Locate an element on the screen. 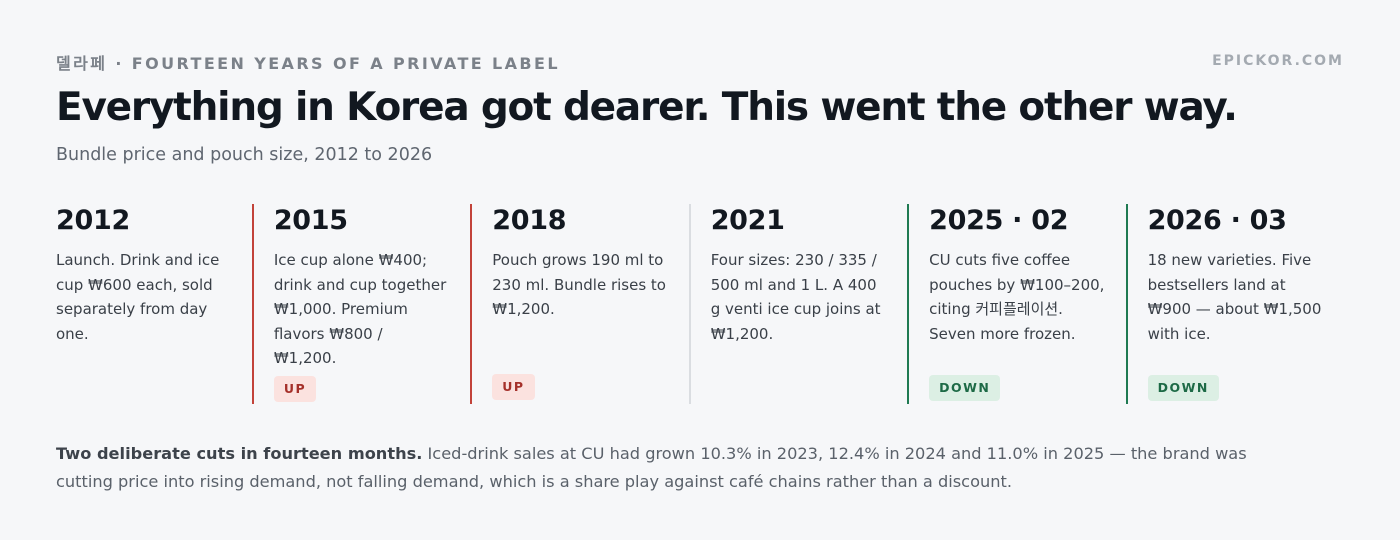 This screenshot has width=1400, height=540. timeline-year: 2012 is located at coordinates (93, 220).